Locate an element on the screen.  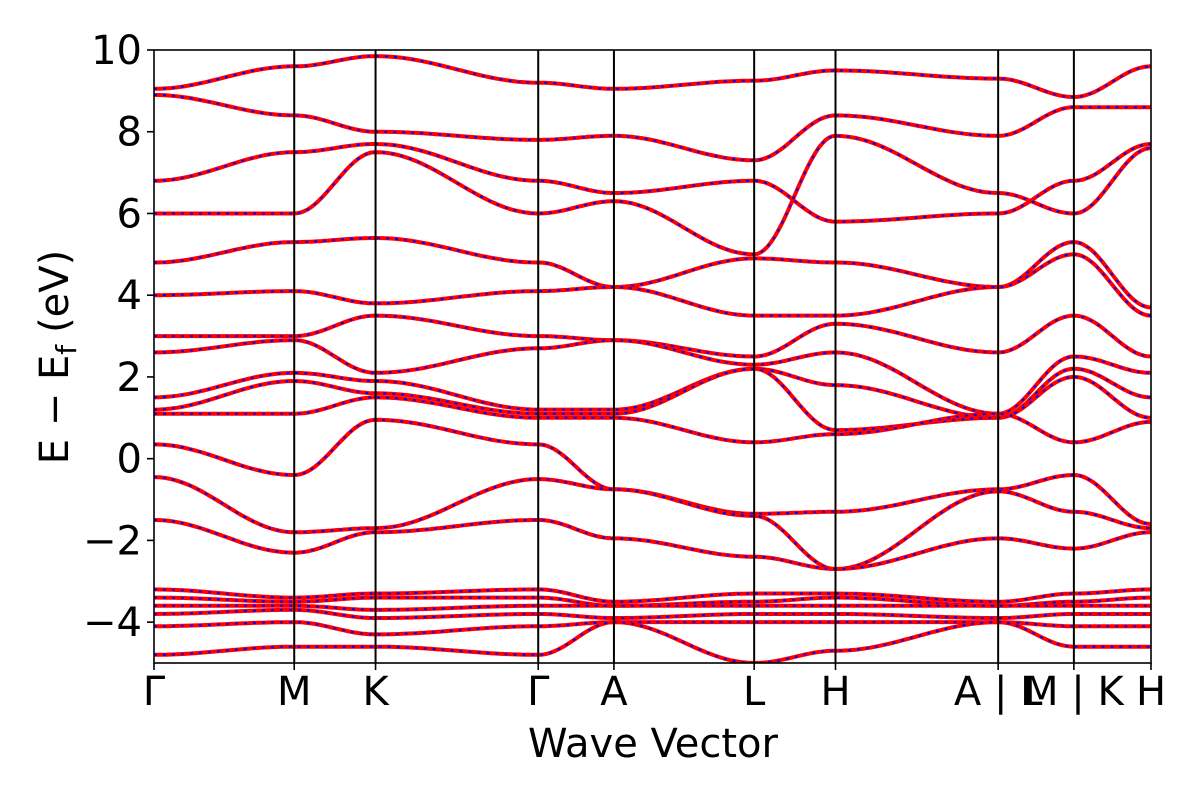
y-tick-label: −2 is located at coordinates (112, 541).